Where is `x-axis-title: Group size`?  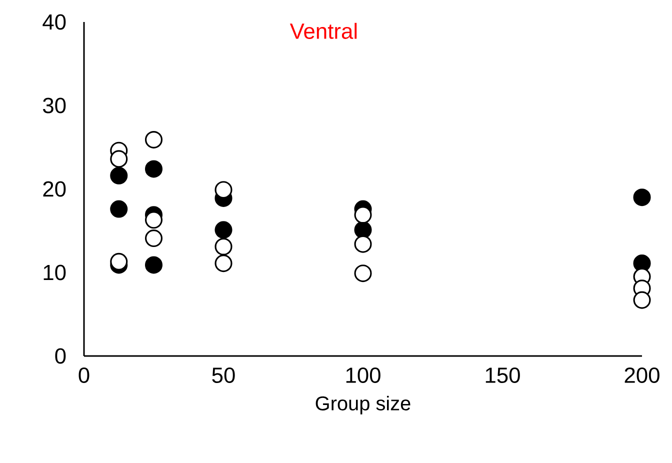
x-axis-title: Group size is located at coordinates (363, 405).